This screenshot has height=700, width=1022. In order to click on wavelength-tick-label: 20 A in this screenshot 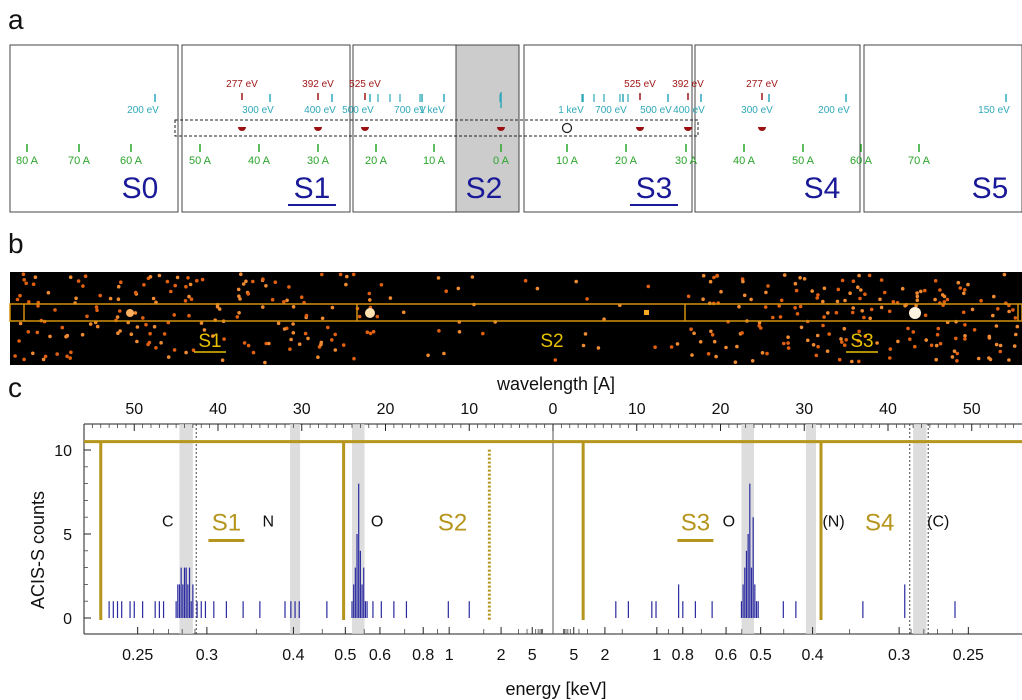, I will do `click(626, 161)`.